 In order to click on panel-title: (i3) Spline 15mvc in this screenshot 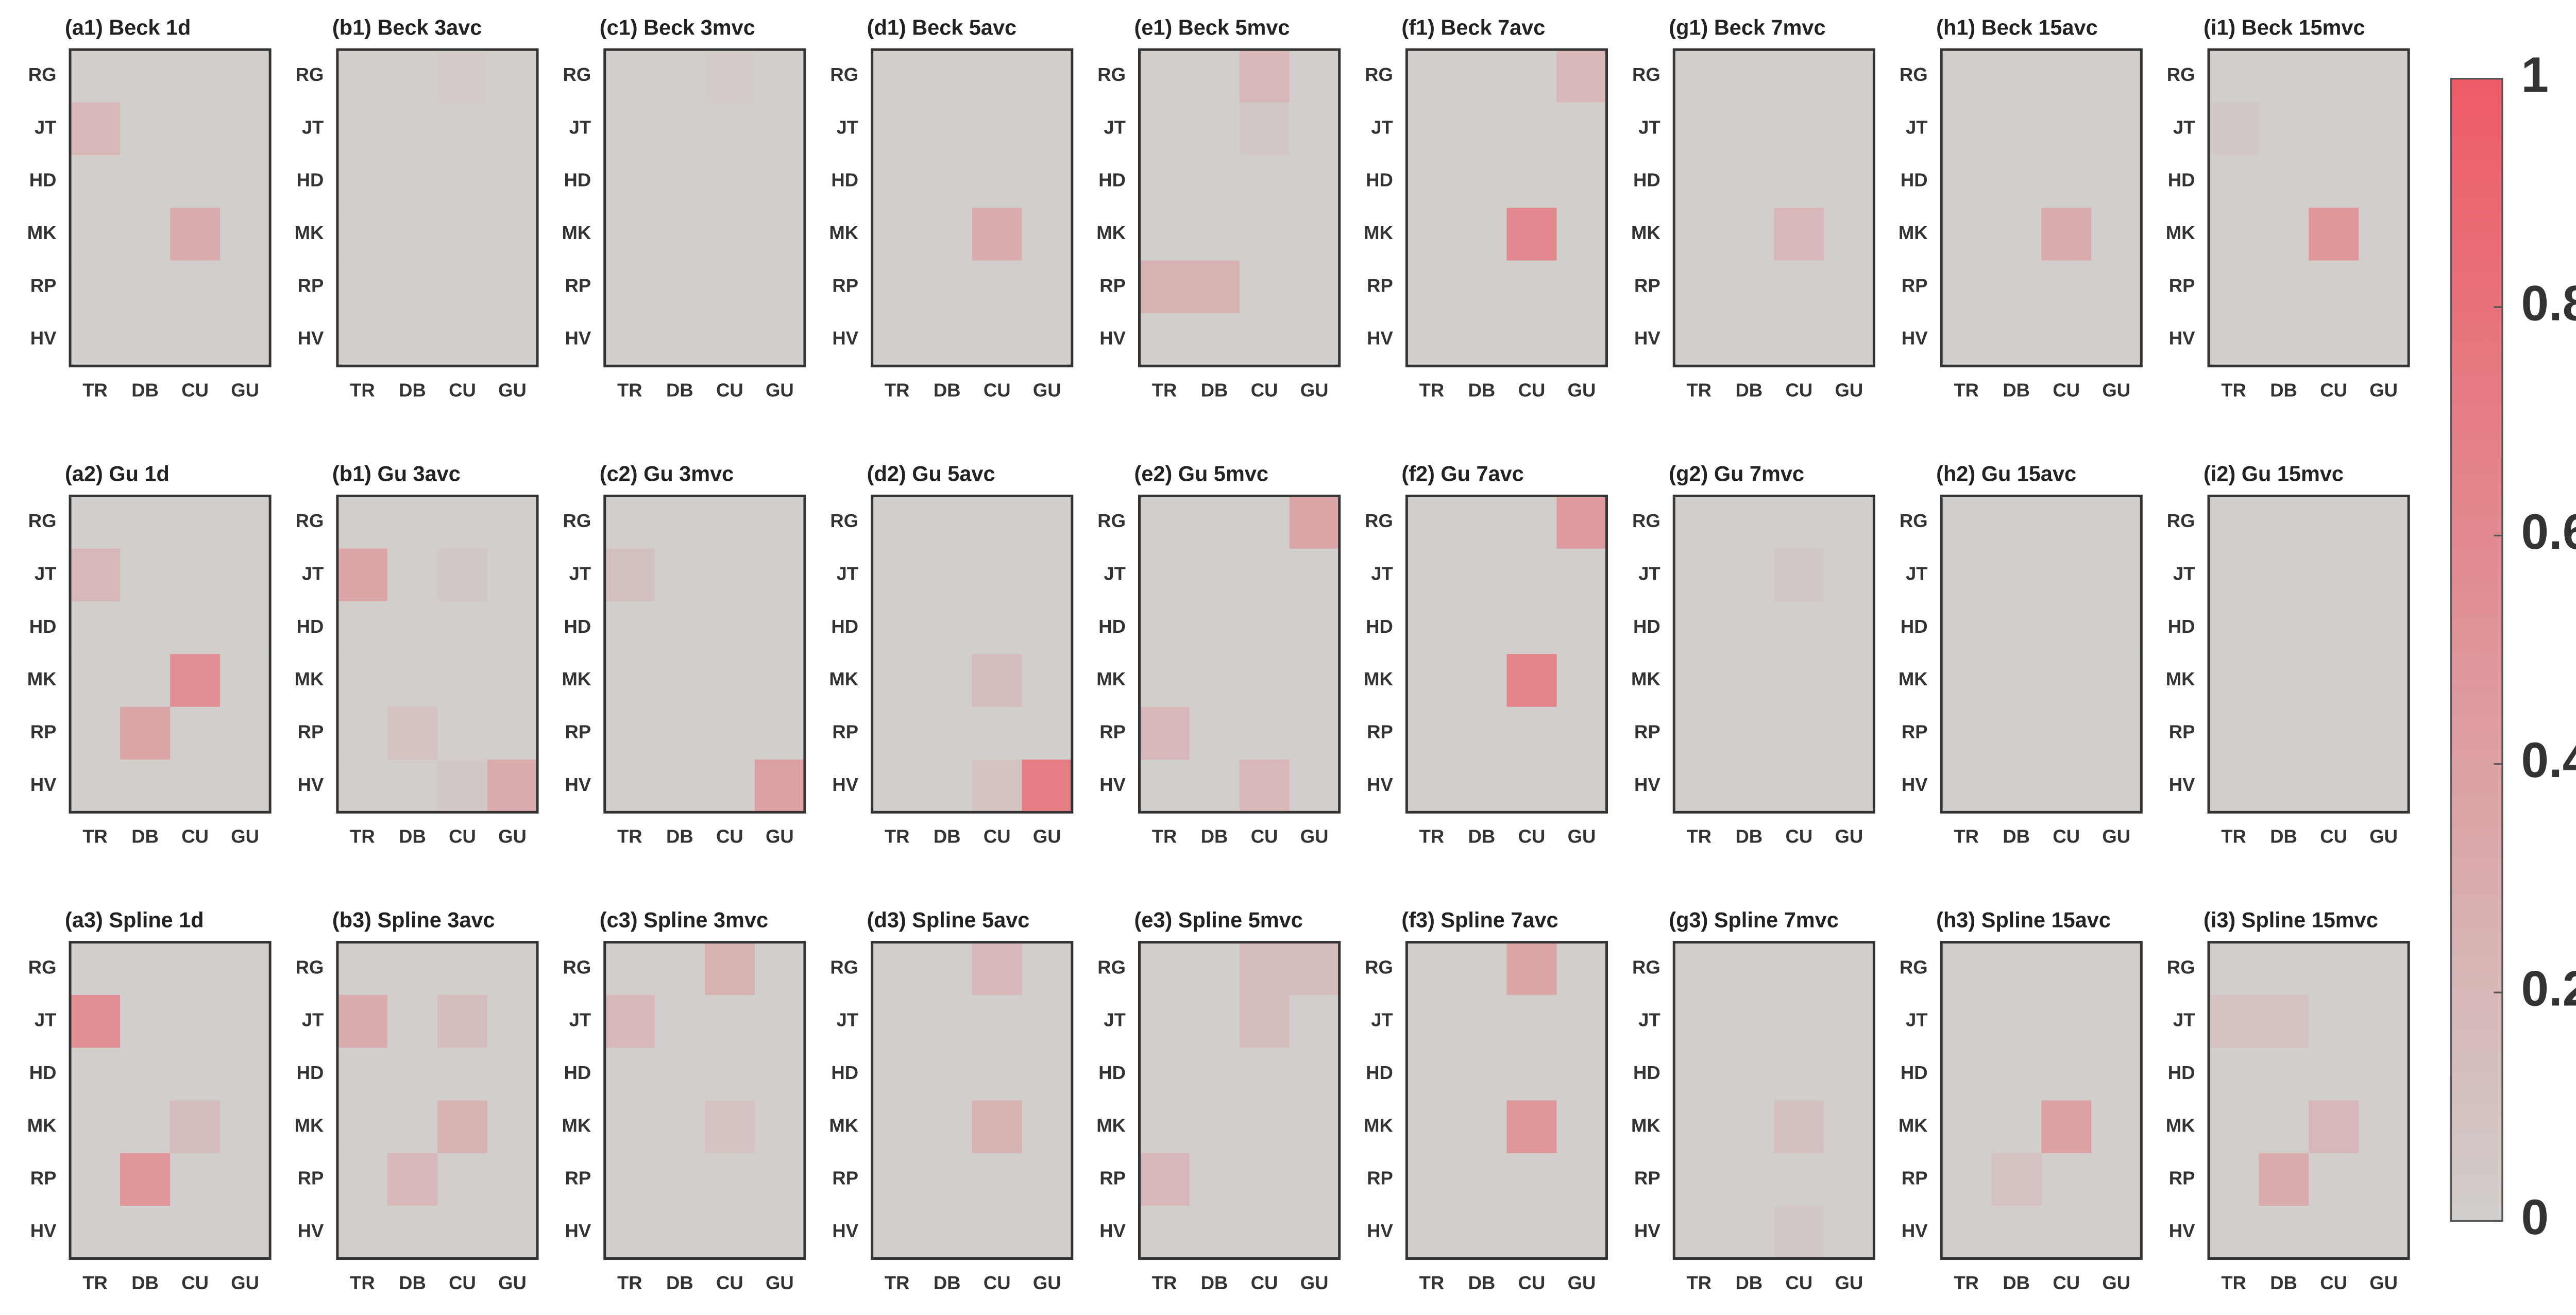, I will do `click(2291, 920)`.